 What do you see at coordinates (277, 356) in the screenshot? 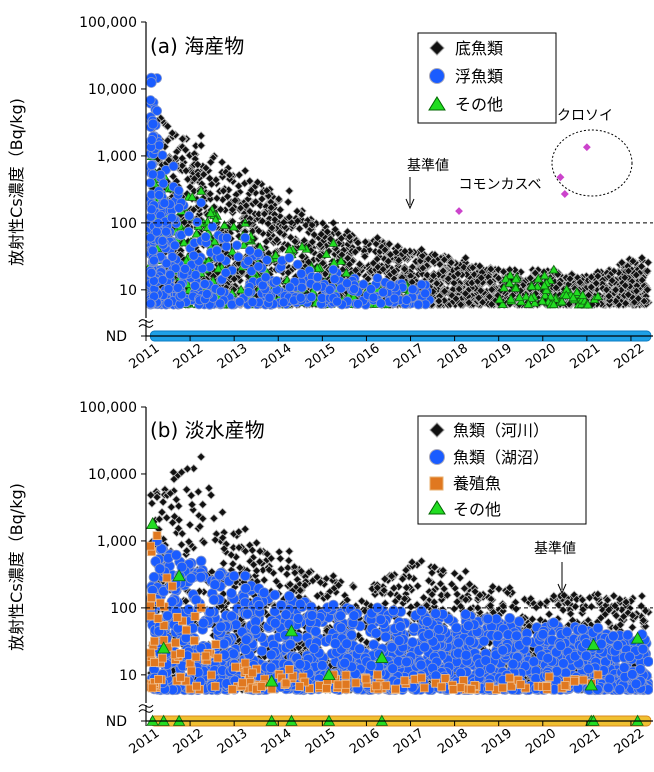
I see `x-tick-label: 2014` at bounding box center [277, 356].